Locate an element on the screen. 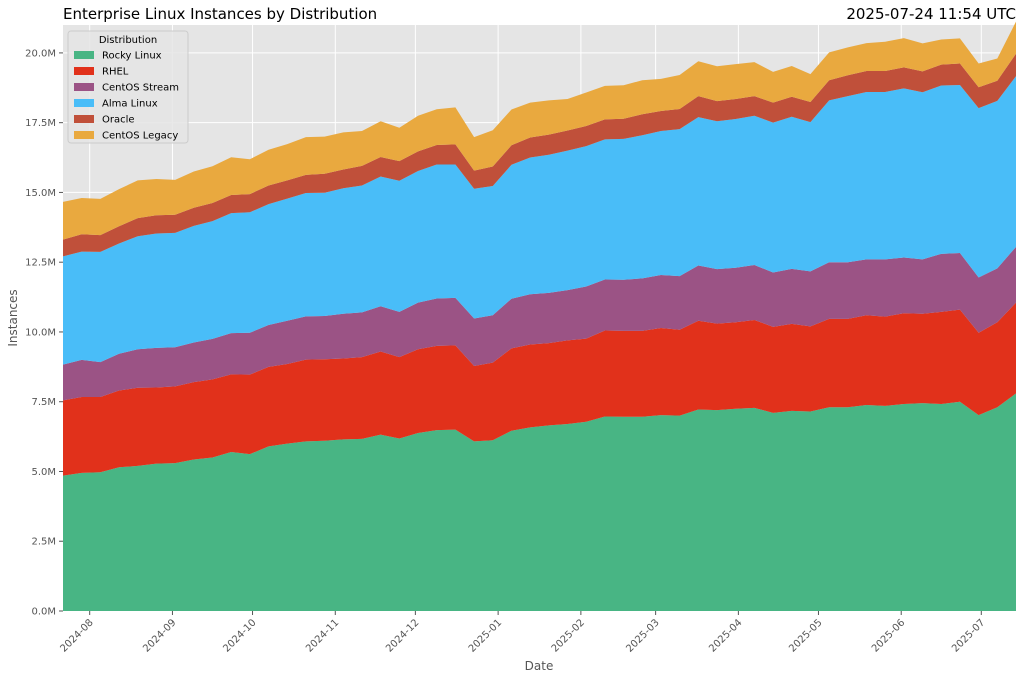  y-tick-label: 5.0M is located at coordinates (43, 472).